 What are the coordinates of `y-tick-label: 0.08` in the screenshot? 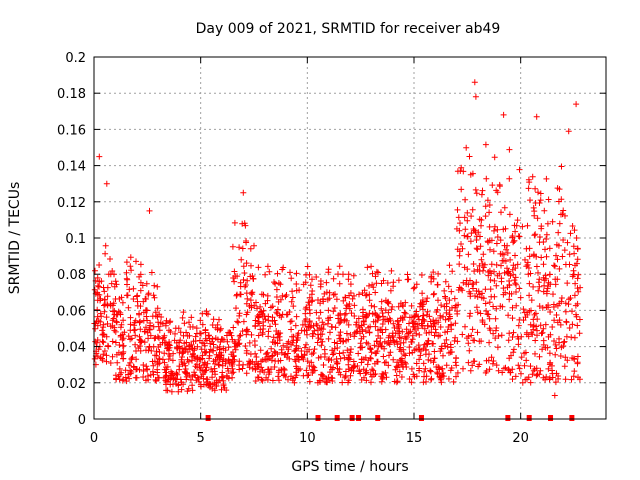 It's located at (71, 275).